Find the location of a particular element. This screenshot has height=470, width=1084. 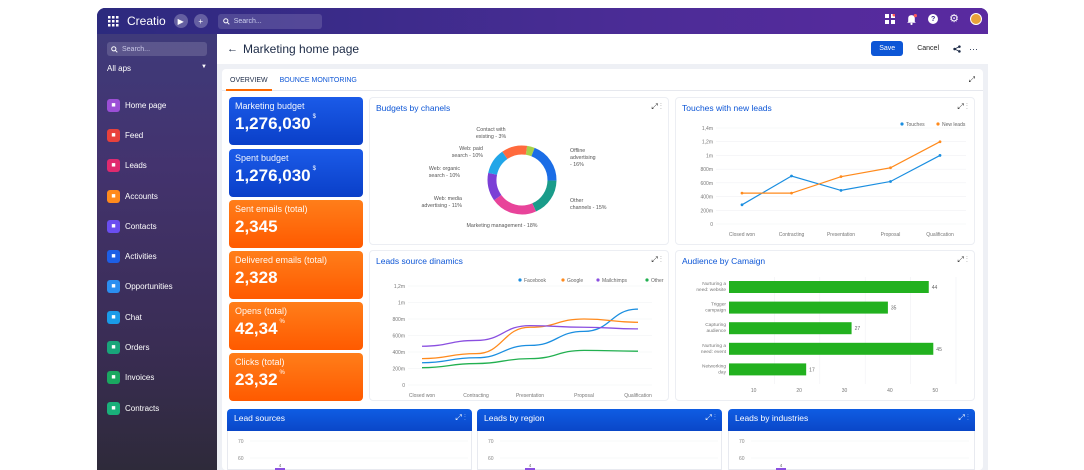

kpi-value: 23,32% is located at coordinates (260, 379).